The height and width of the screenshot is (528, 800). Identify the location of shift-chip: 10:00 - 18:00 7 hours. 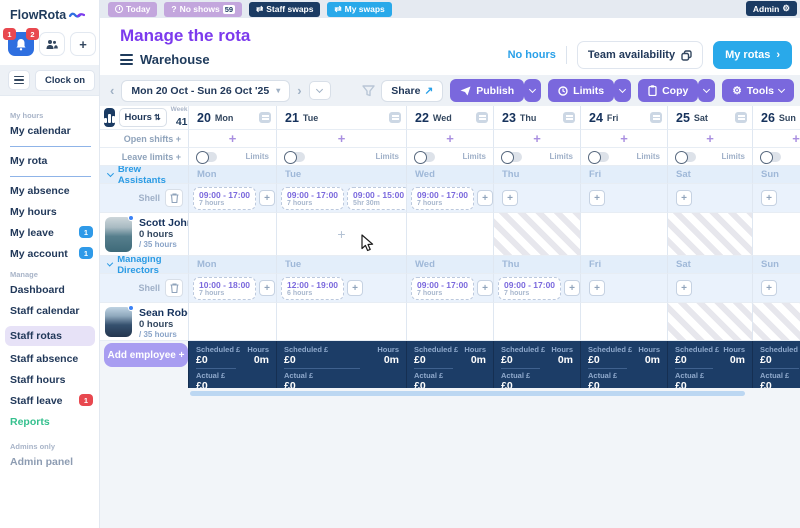
(225, 288).